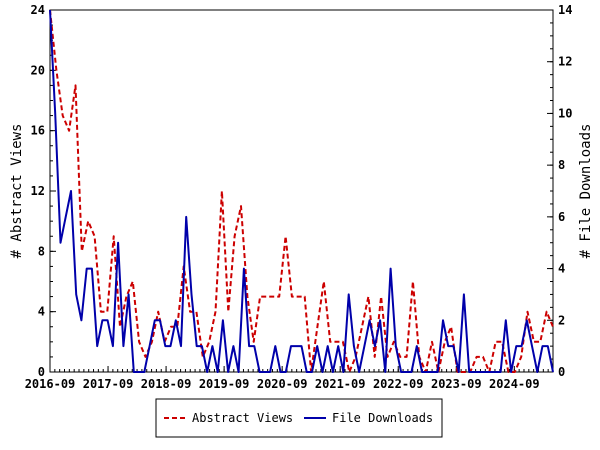  Describe the element at coordinates (398, 384) in the screenshot. I see `x-tick-label: 2022-09` at that location.